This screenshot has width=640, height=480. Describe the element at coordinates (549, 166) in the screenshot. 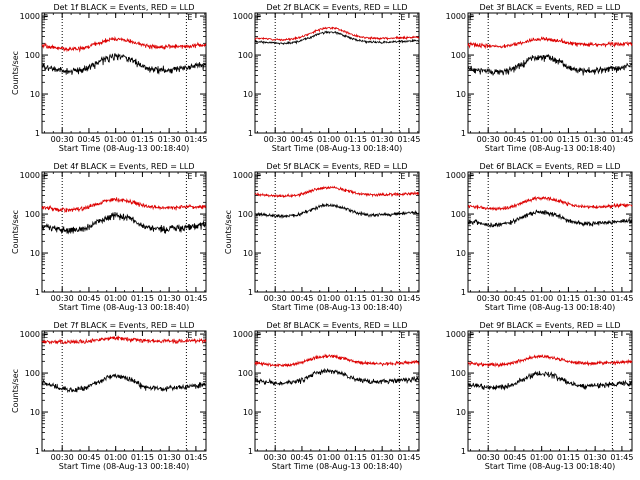

I see `panel-title: Det 6f BLACK = Events, RED = LLD` at that location.